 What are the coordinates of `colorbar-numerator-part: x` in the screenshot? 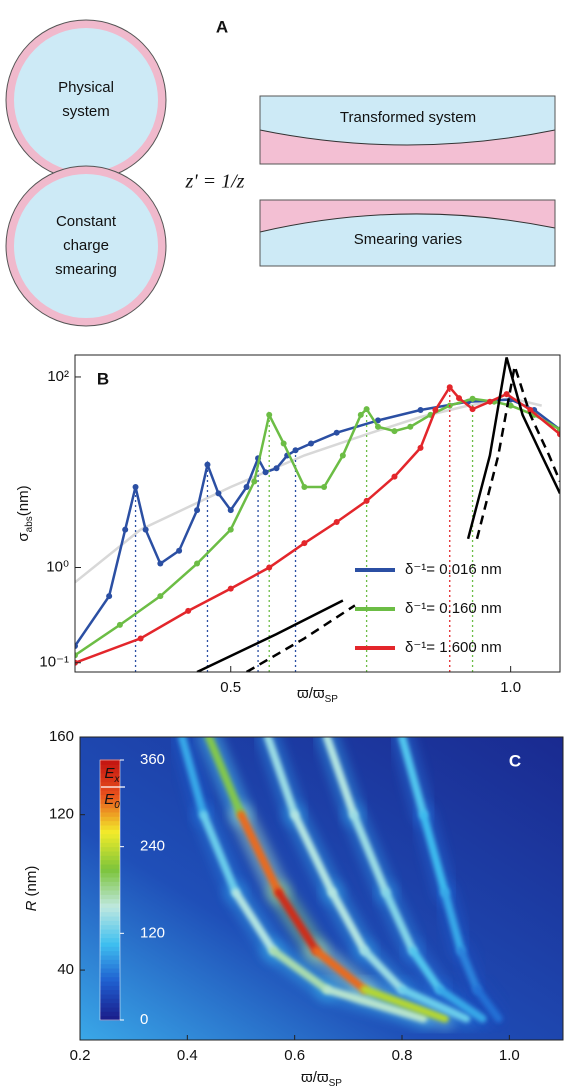 It's located at (117, 779).